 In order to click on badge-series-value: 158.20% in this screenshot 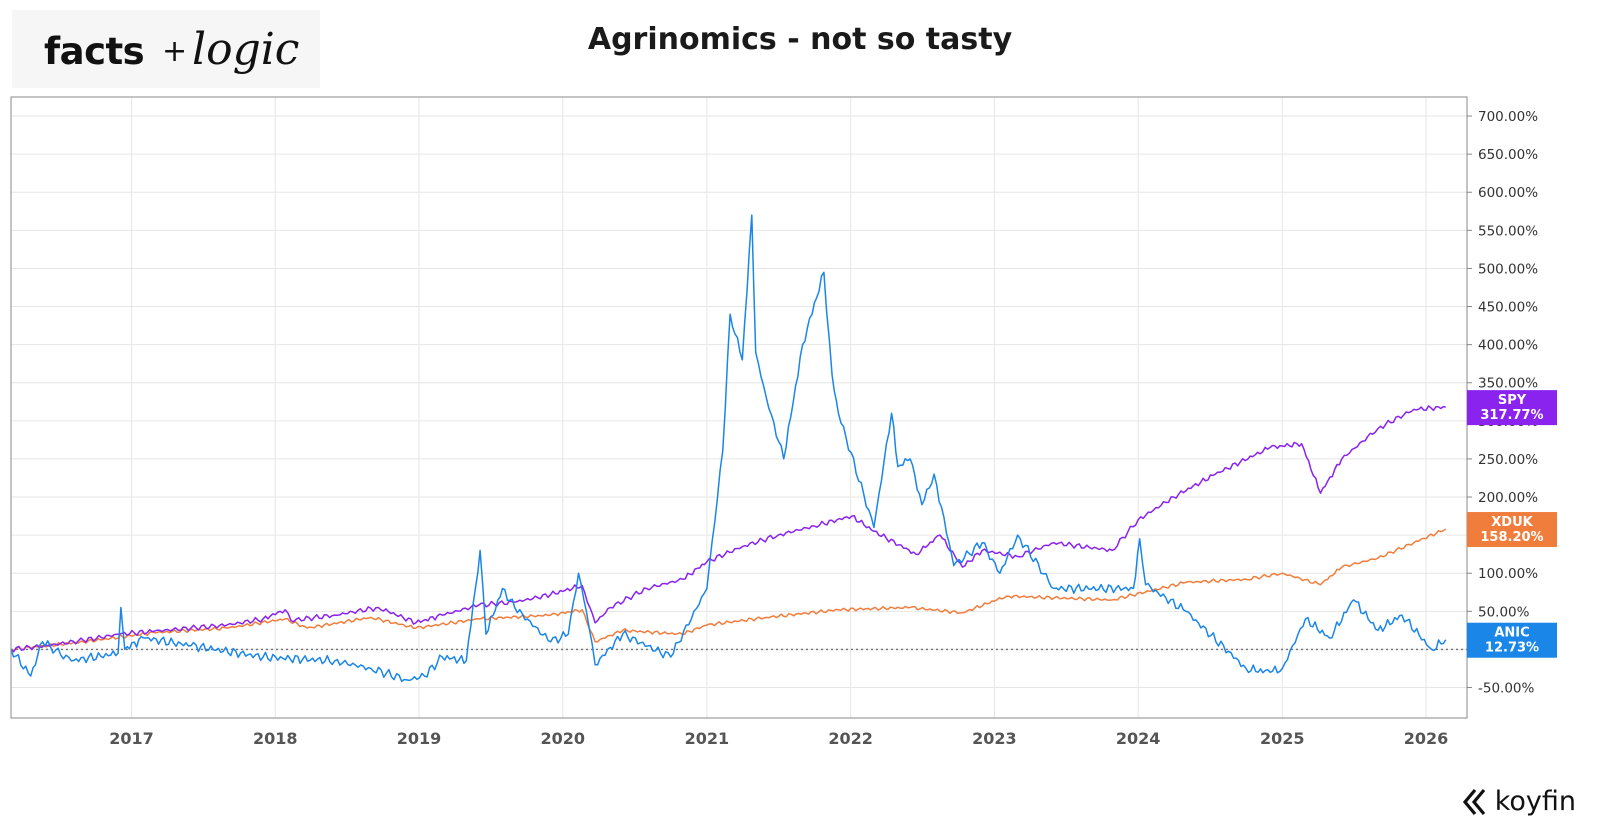, I will do `click(1511, 537)`.